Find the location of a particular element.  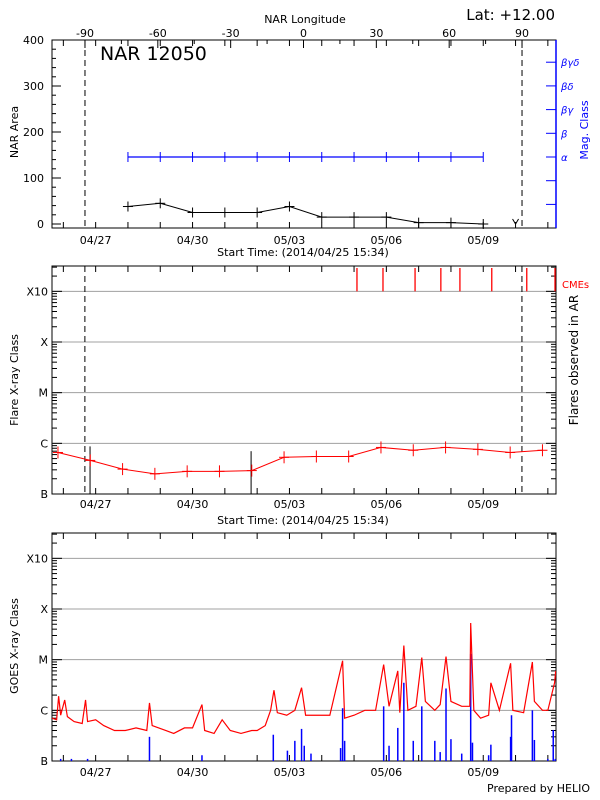

cme-label: CMEs is located at coordinates (575, 285).